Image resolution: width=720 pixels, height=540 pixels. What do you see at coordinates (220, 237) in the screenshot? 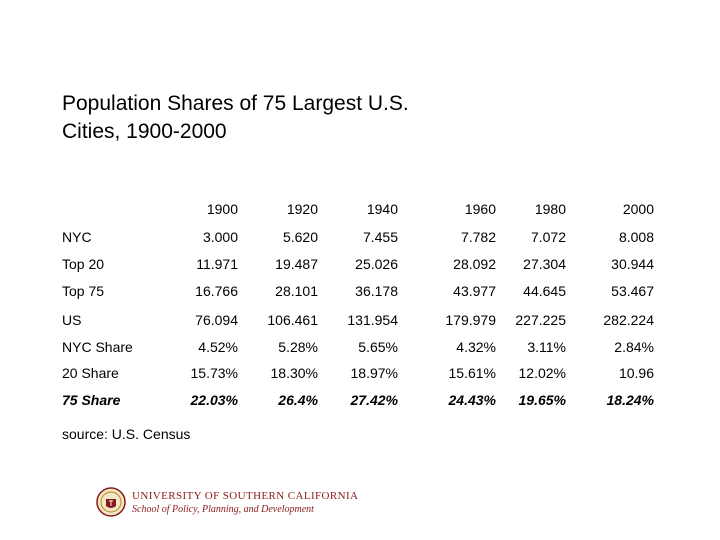
I see `table-cell: 3.000` at bounding box center [220, 237].